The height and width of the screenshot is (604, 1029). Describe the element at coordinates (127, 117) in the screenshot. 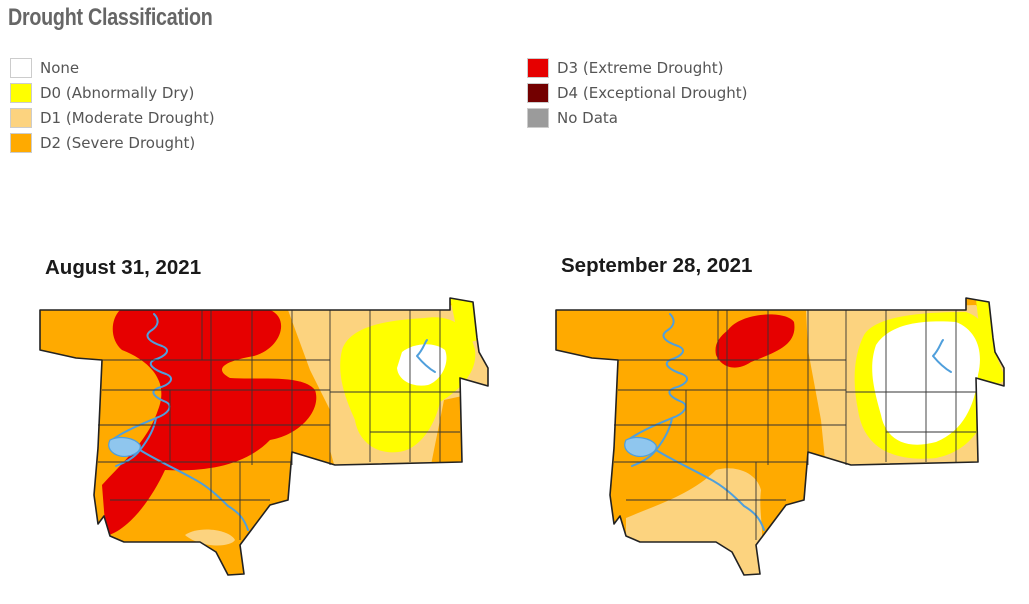

I see `legend-label-d1: D1 (Moderate Drought)` at that location.